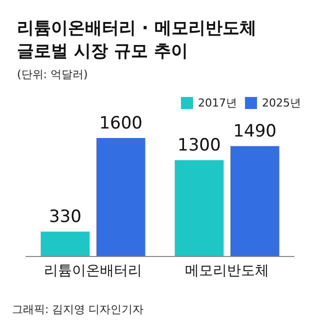  I want to click on text: 그래픽: 김지영 디자인기자, so click(78, 309).